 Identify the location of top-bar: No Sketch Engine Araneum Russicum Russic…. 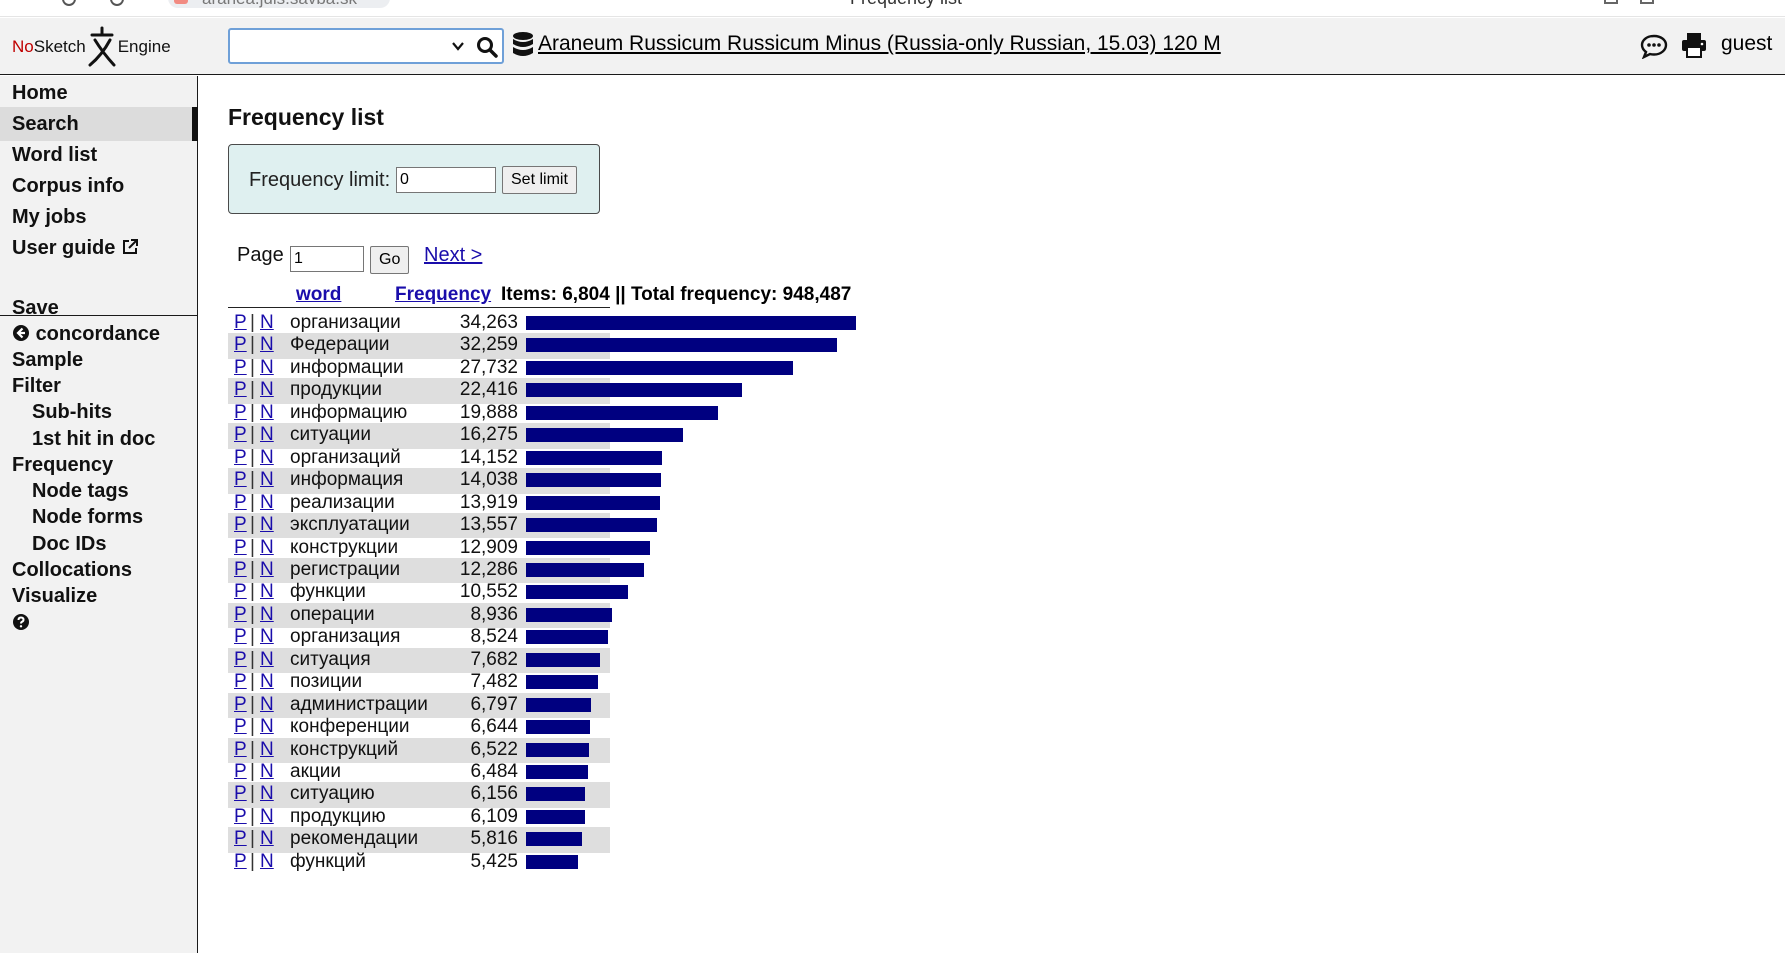
(892, 46).